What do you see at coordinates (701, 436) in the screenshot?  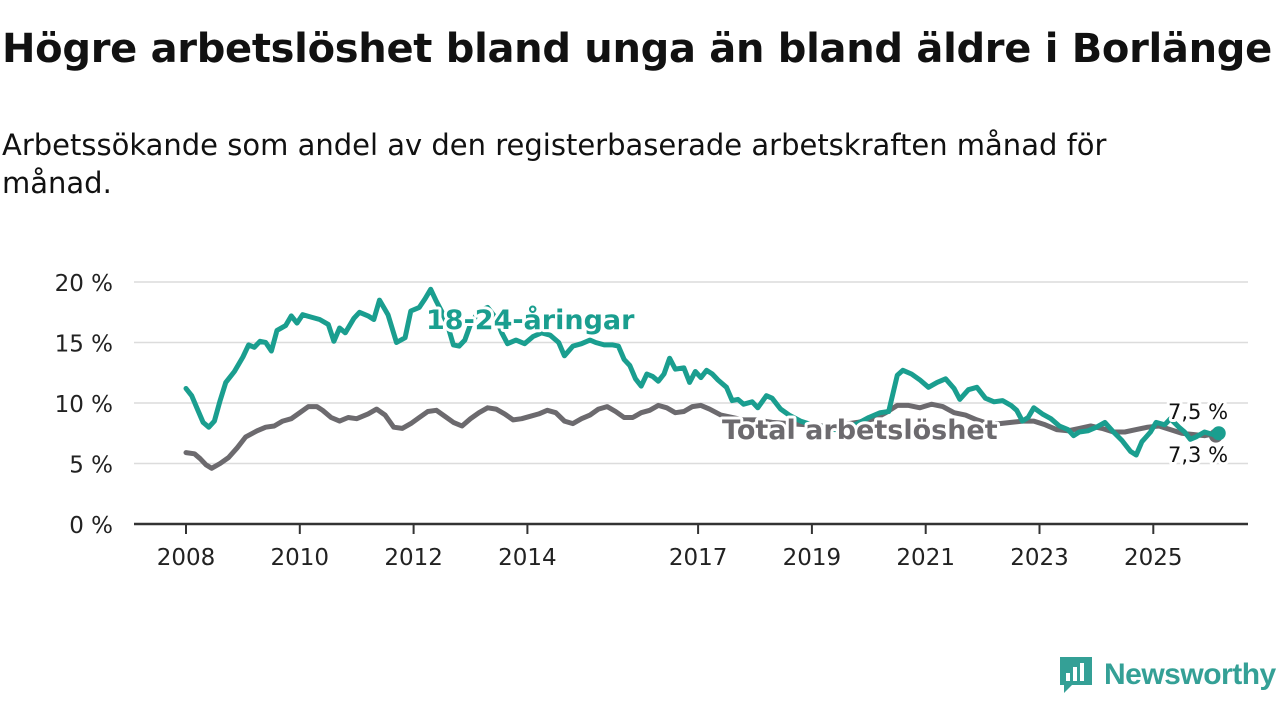 I see `series-line-total` at bounding box center [701, 436].